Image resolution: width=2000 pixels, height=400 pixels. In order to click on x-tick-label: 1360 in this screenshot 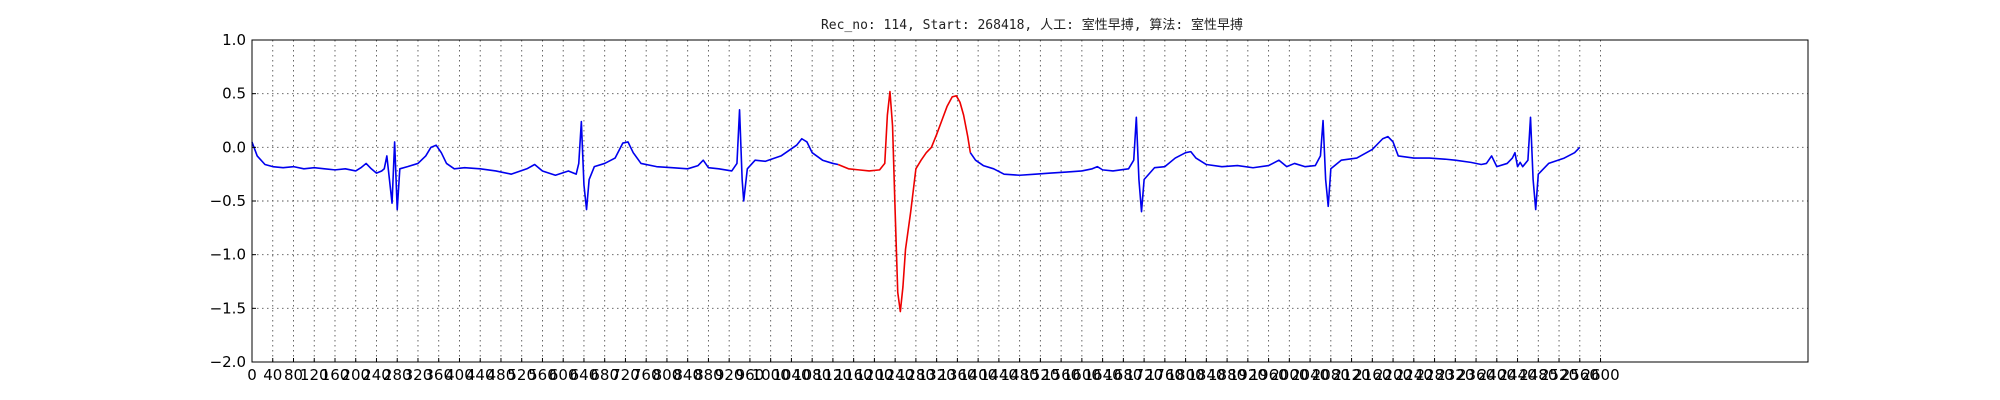, I will do `click(957, 375)`.